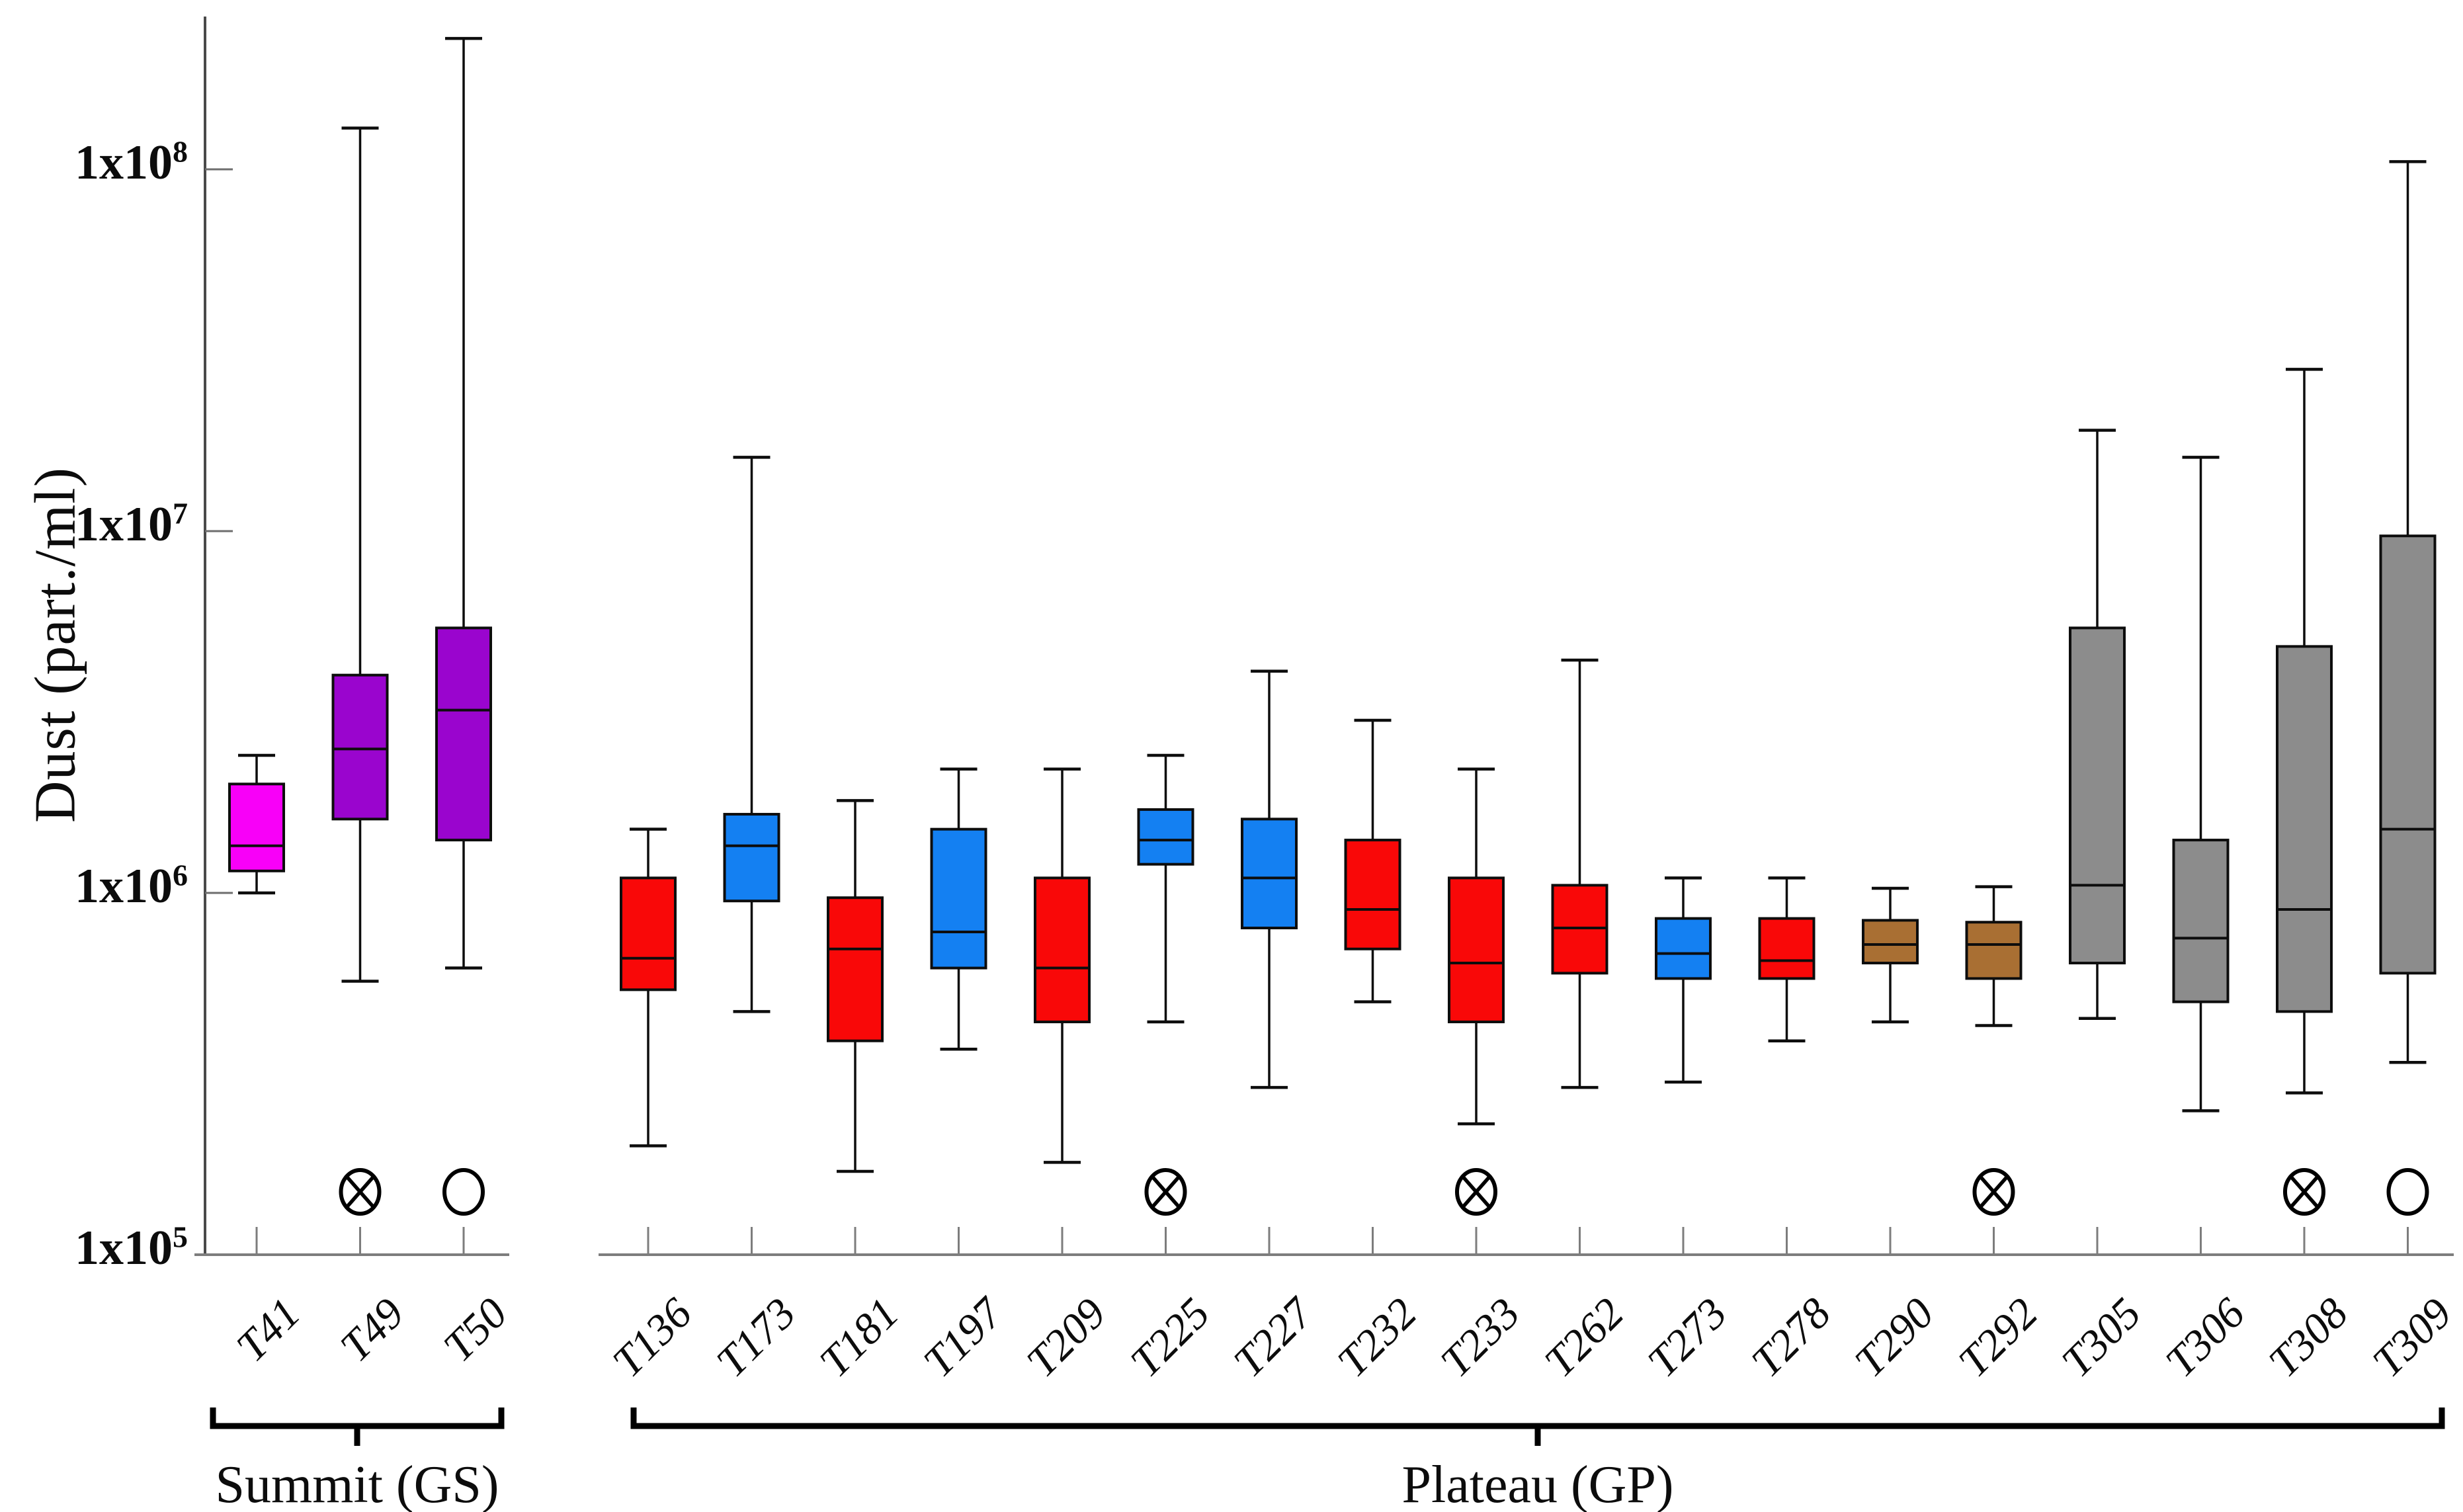 This screenshot has height=1512, width=2463. I want to click on box-group-T305, so click(2097, 724).